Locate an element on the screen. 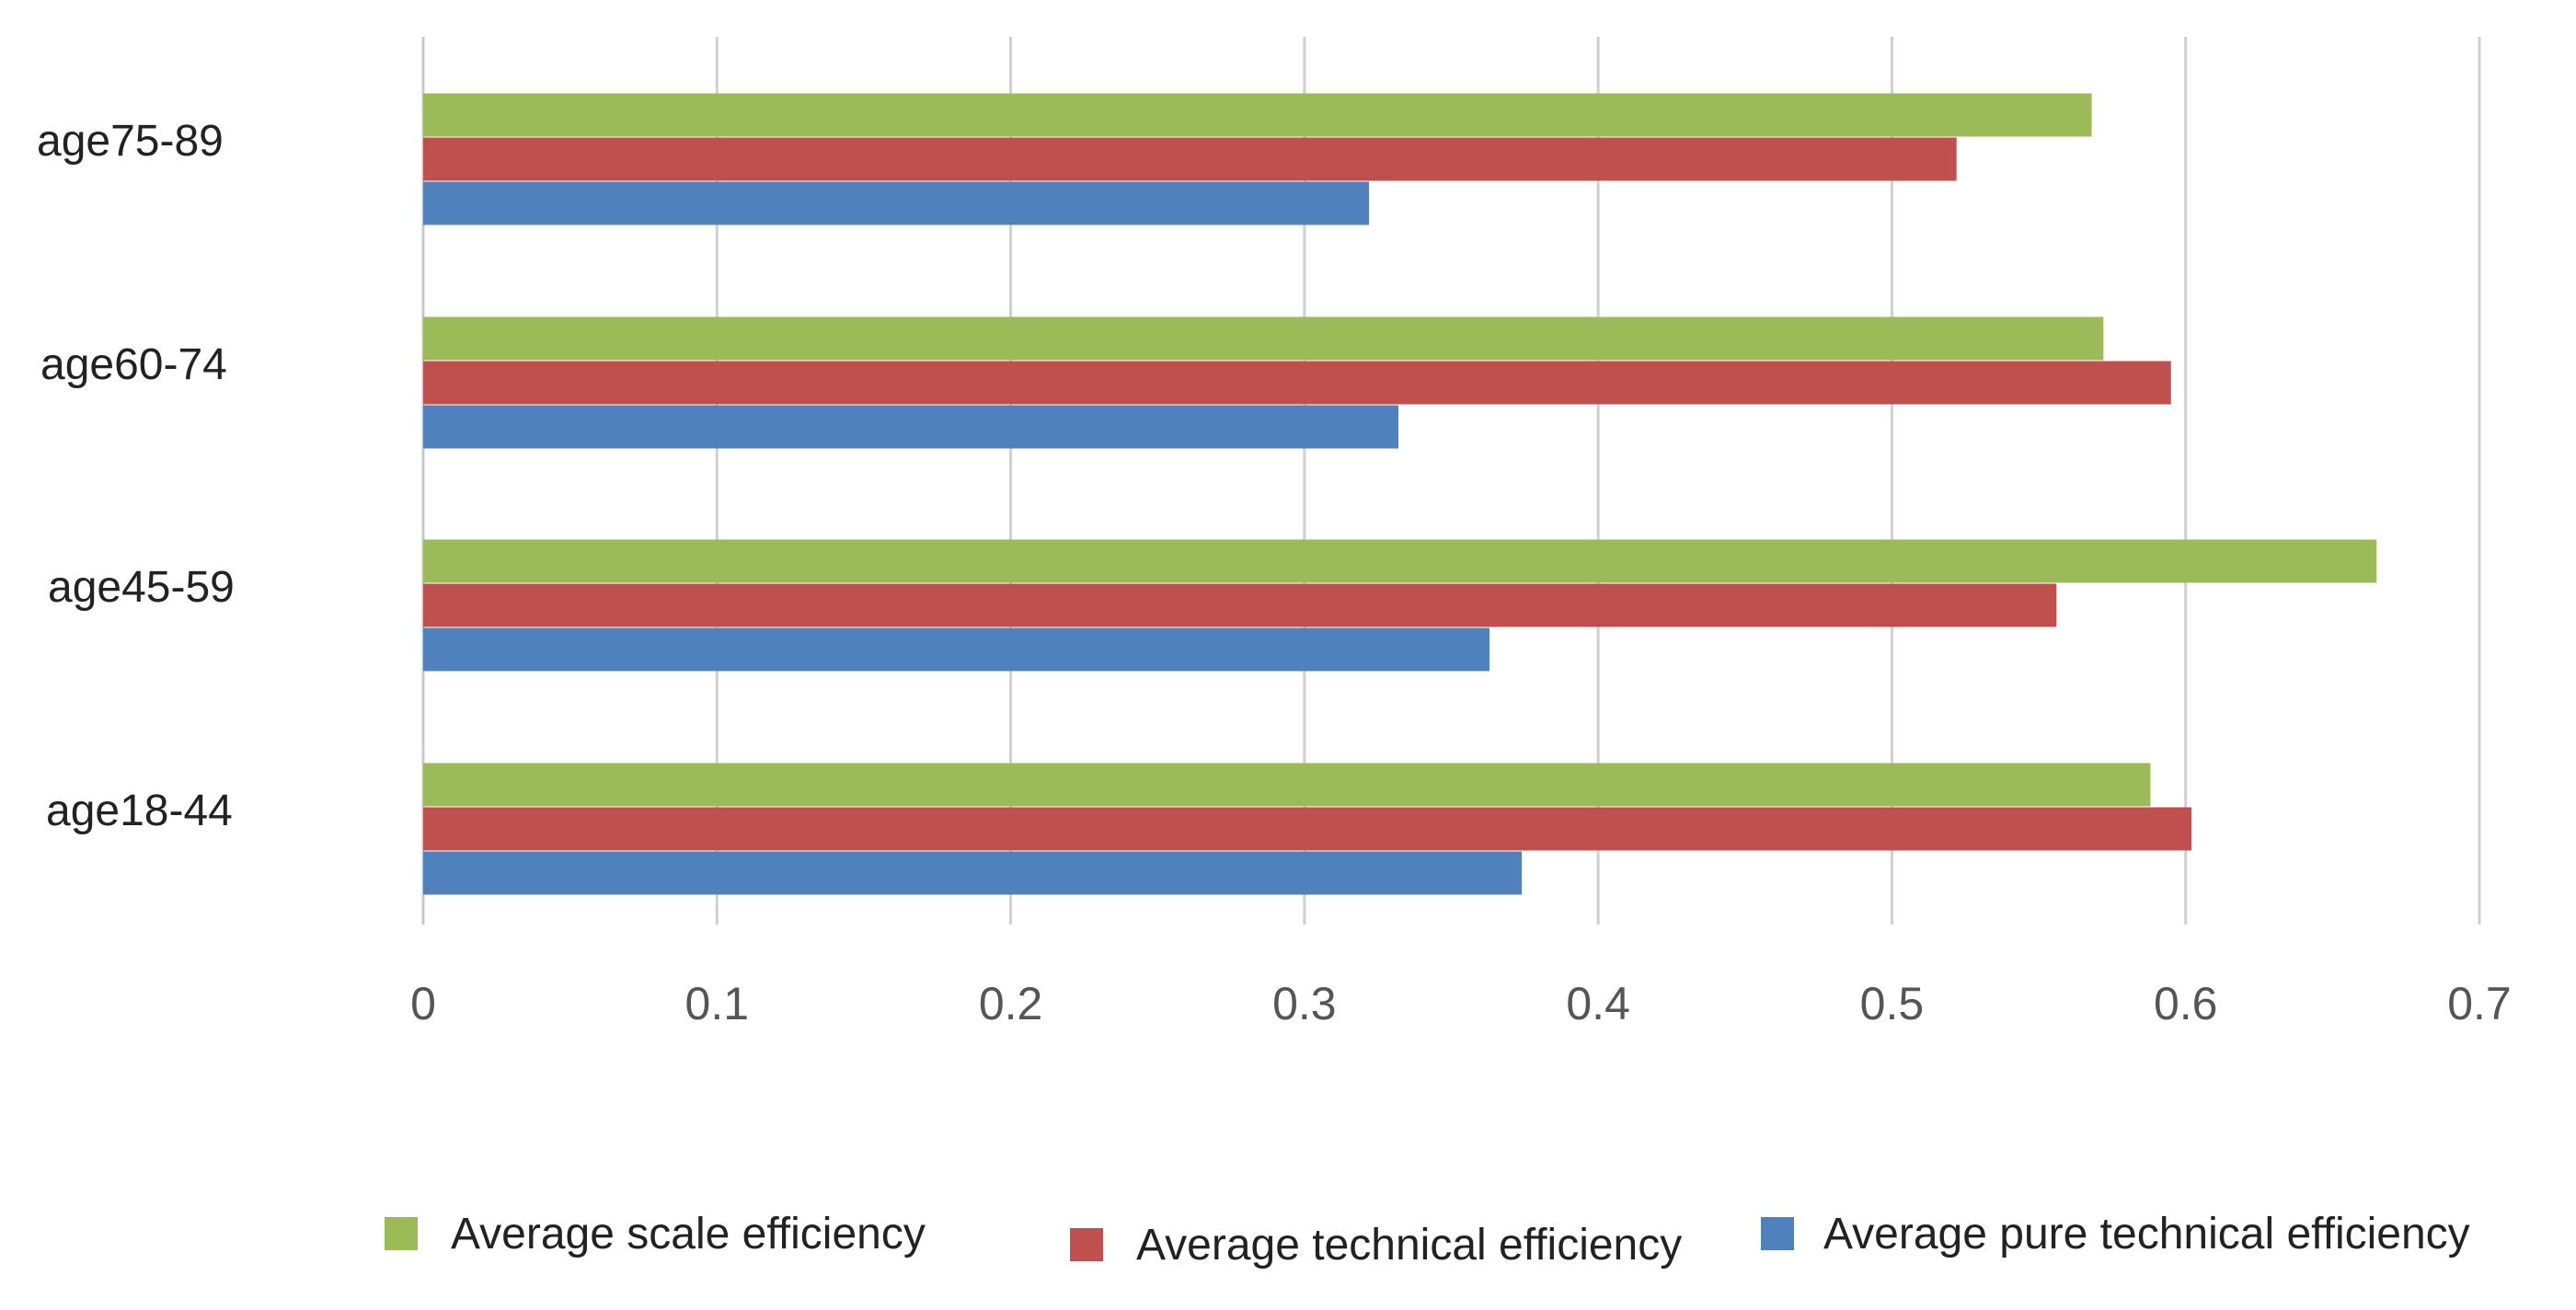  legend-label: Average technical efficiency is located at coordinates (1409, 1245).